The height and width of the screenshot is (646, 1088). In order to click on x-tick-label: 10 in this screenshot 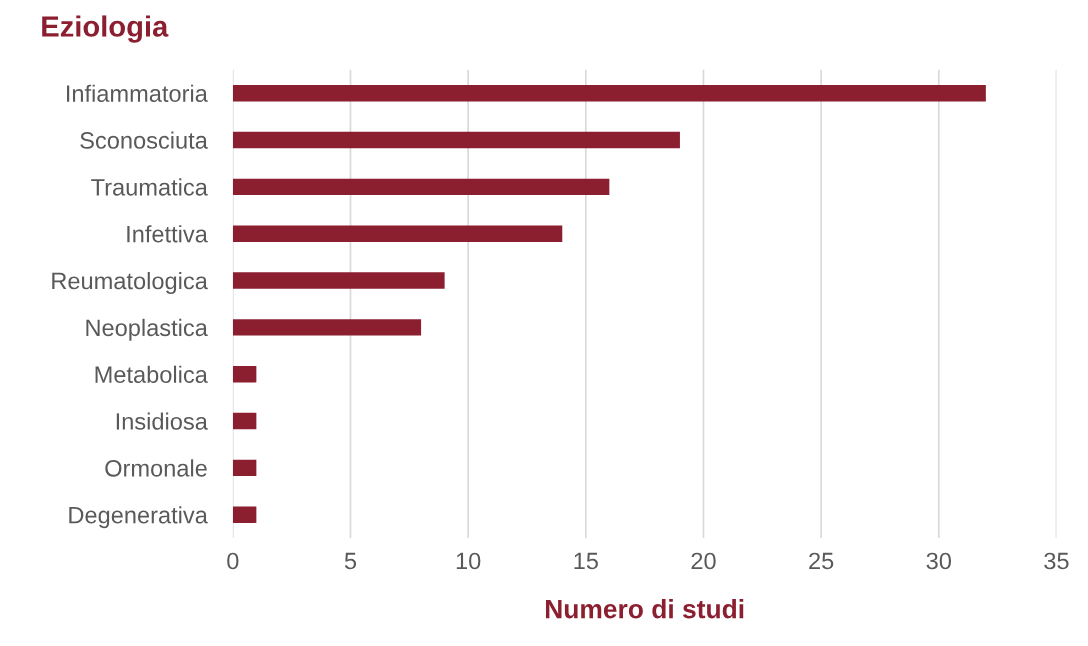, I will do `click(468, 561)`.